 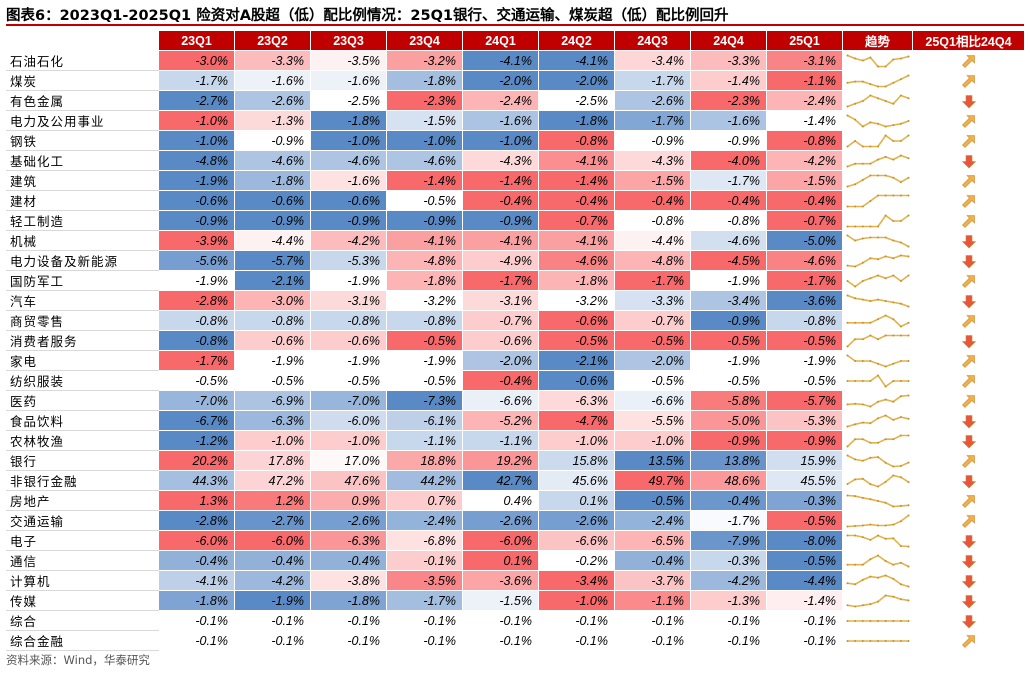 What do you see at coordinates (82, 460) in the screenshot?
I see `industry-name: 银行` at bounding box center [82, 460].